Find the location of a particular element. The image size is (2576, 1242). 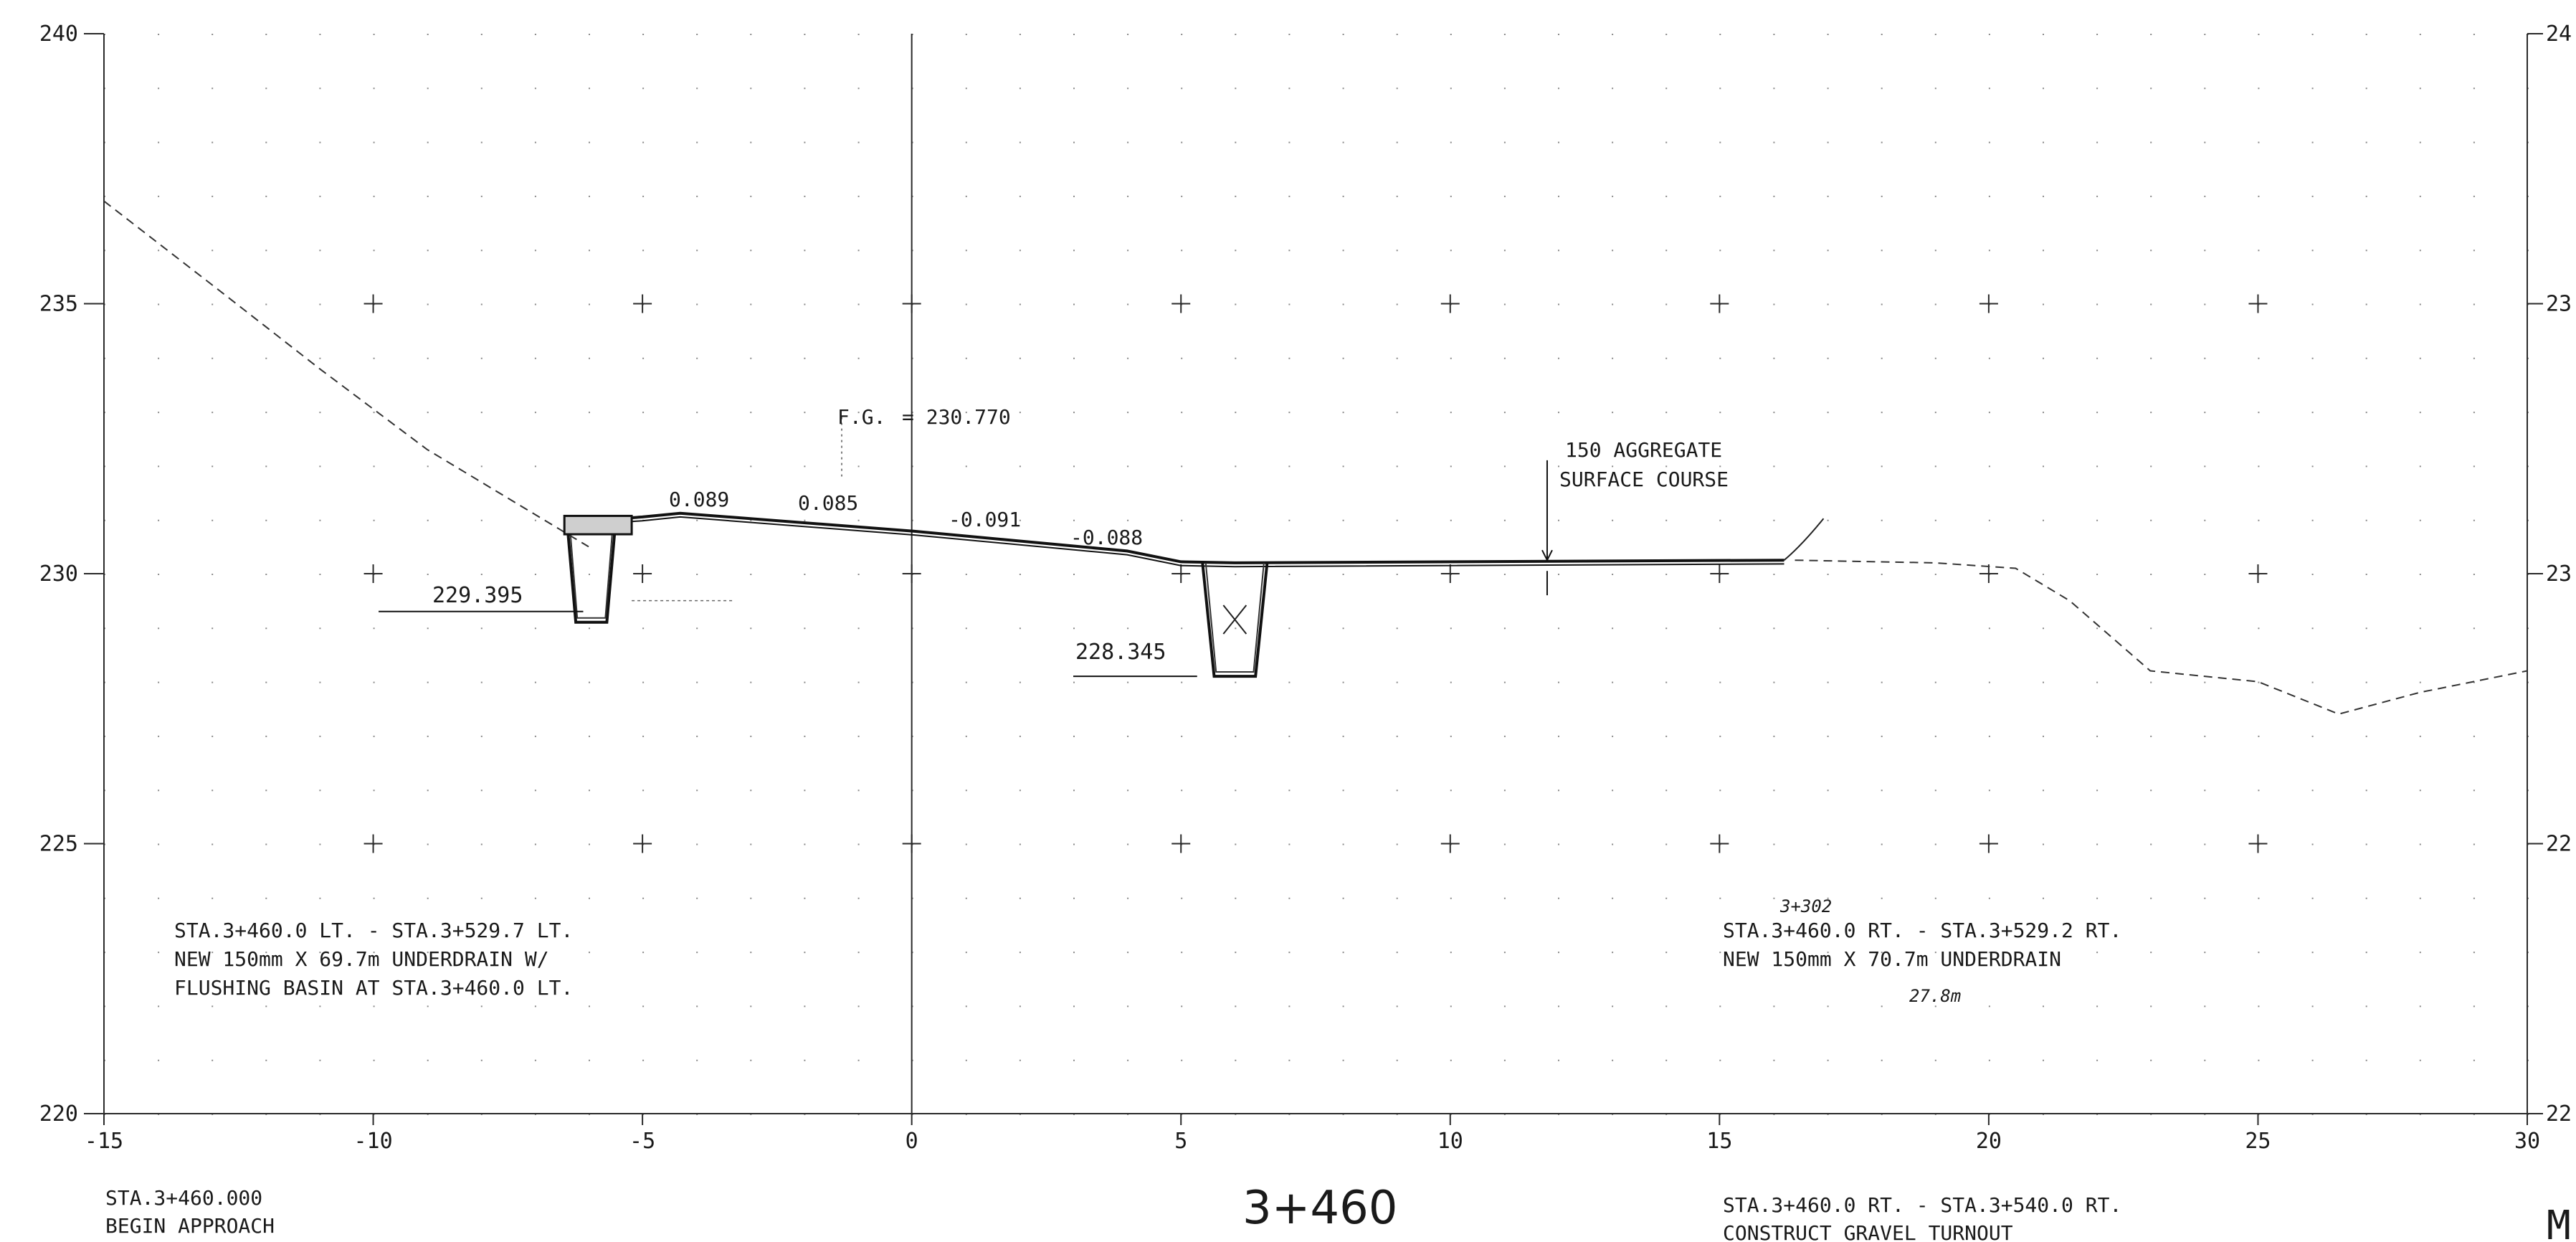

slope-label: 0.085 is located at coordinates (828, 503).